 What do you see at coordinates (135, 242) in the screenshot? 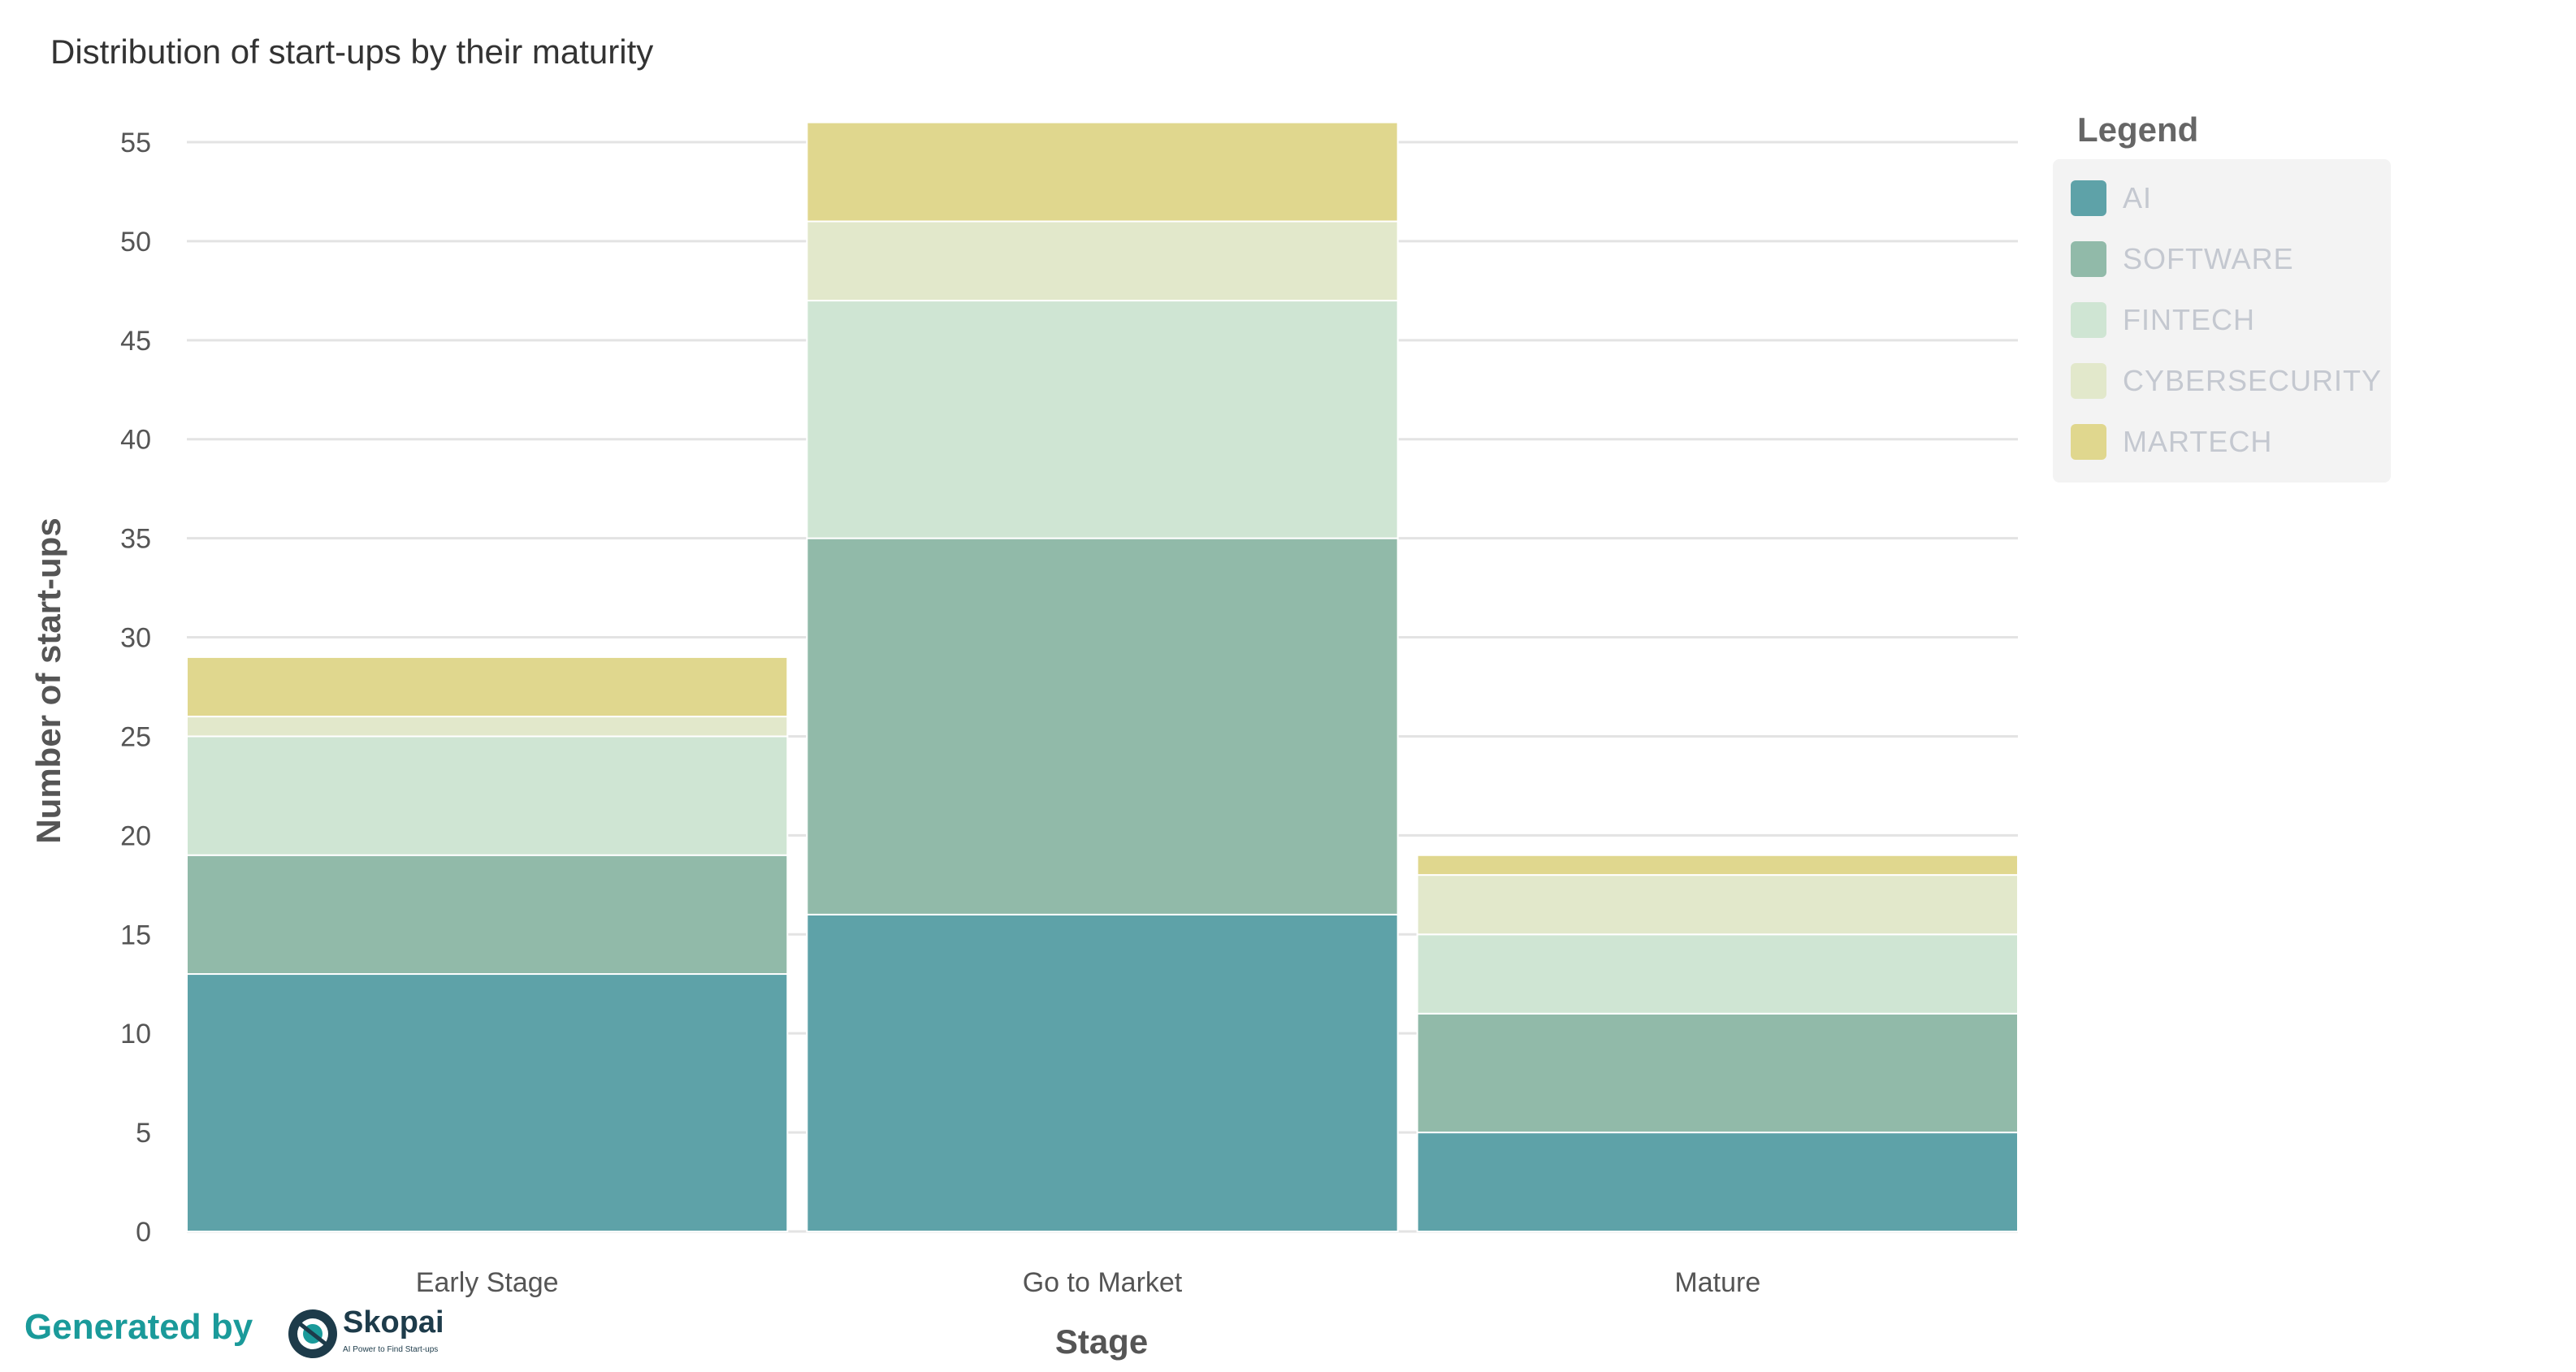
I see `y-tick-label: 50` at bounding box center [135, 242].